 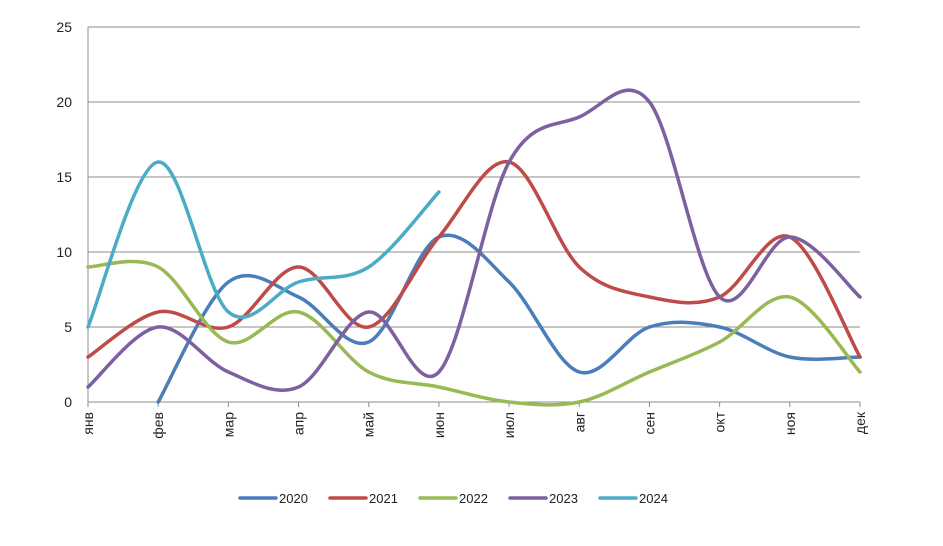 What do you see at coordinates (473, 498) in the screenshot?
I see `legend-label: 2022` at bounding box center [473, 498].